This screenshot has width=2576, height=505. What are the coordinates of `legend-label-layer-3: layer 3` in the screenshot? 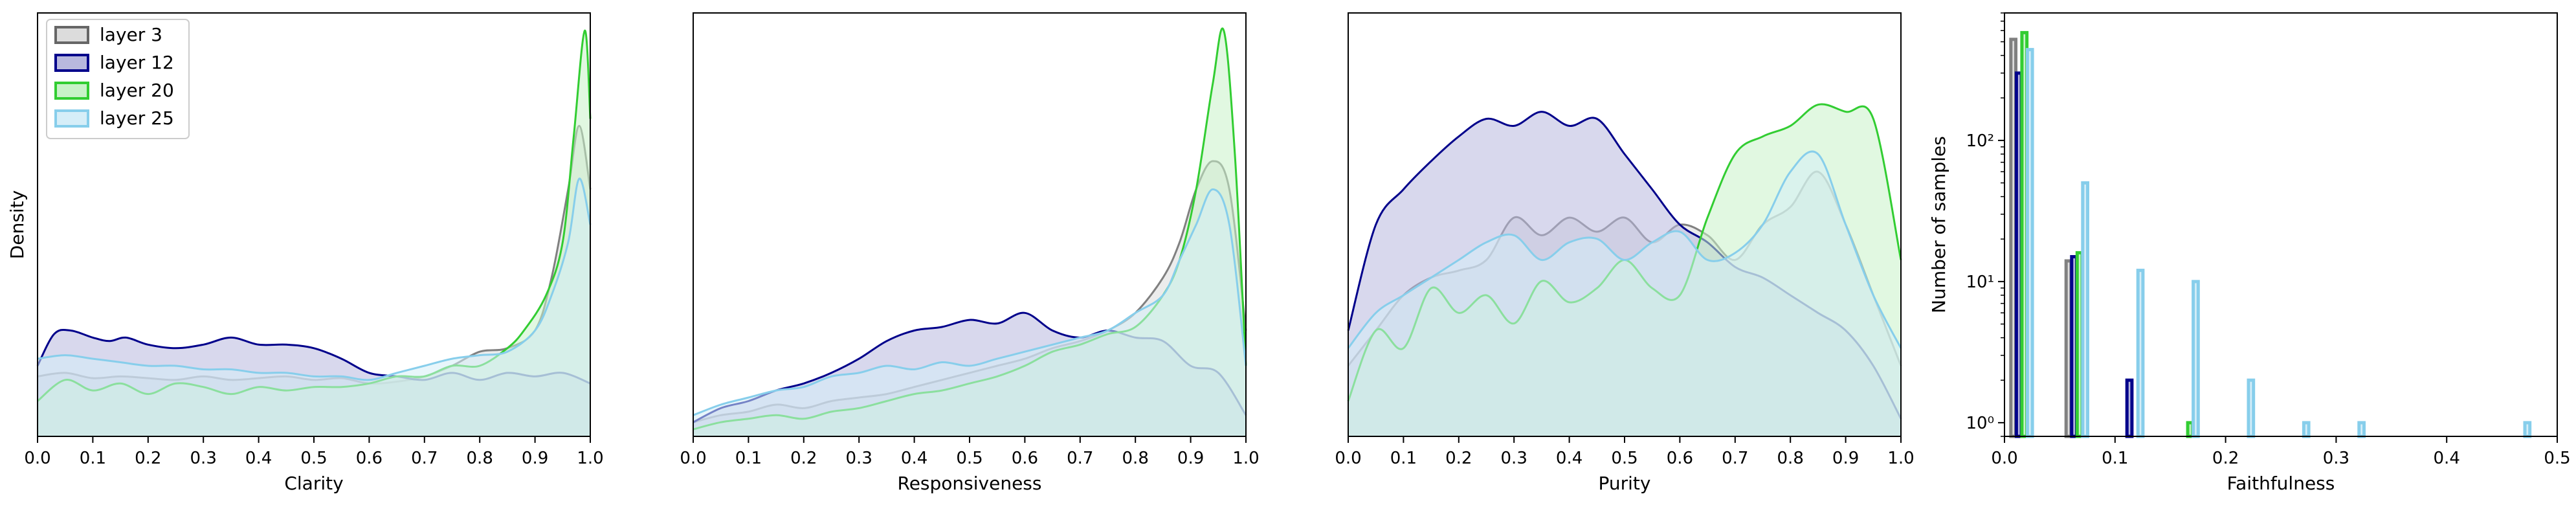 It's located at (131, 34).